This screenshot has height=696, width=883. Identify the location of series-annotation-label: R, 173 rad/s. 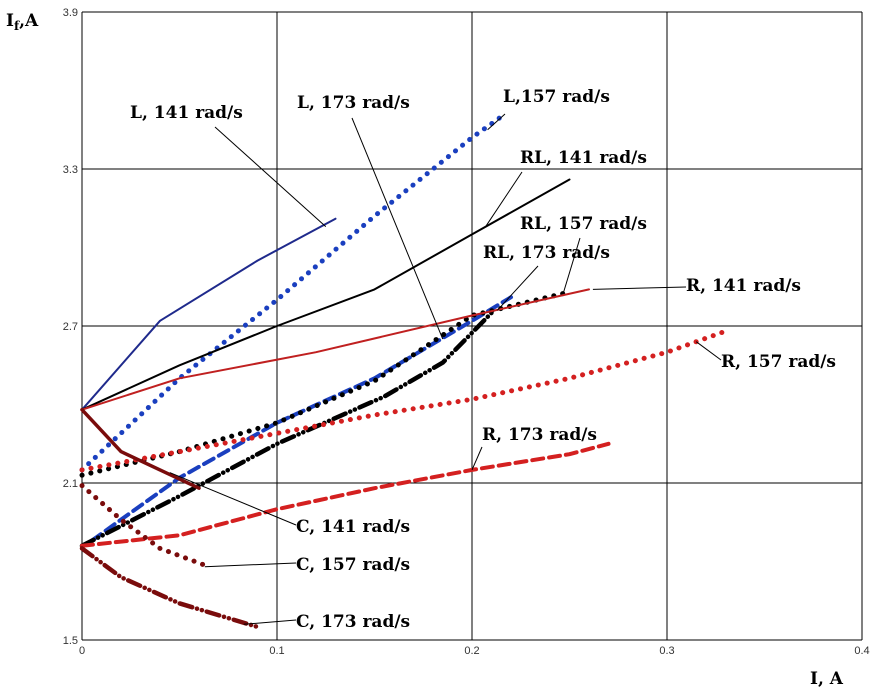
(539, 435).